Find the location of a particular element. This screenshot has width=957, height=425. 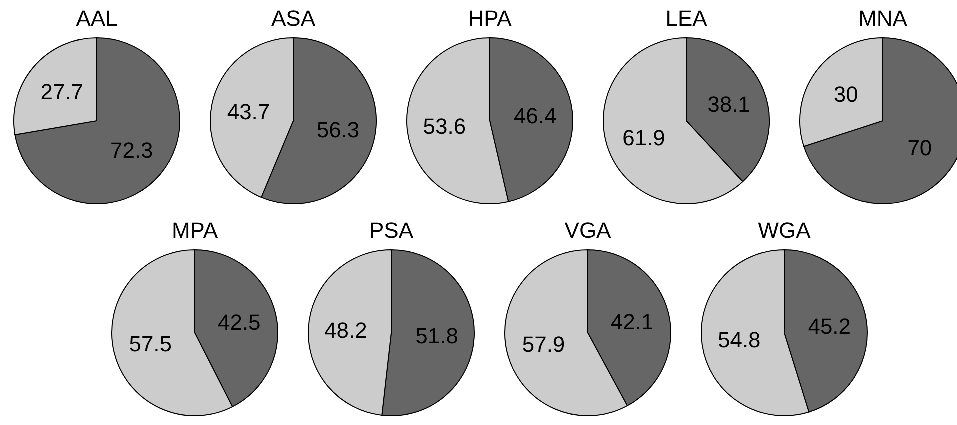

data-label: 51.8 is located at coordinates (437, 335).